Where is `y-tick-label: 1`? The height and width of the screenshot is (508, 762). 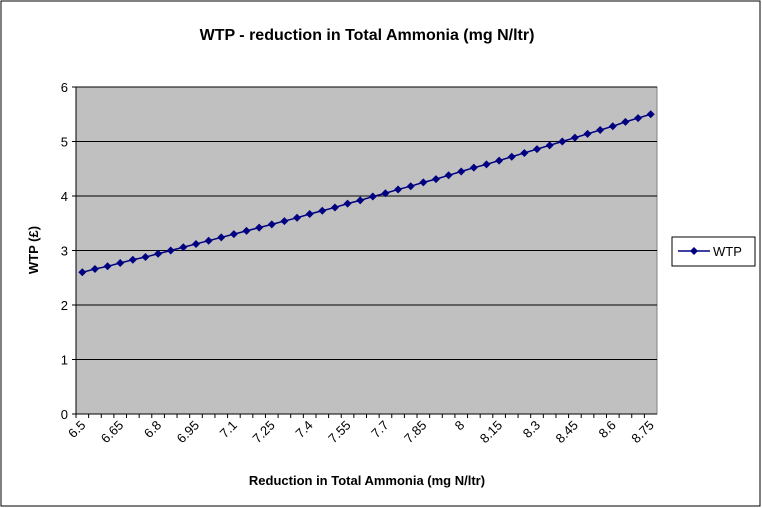
y-tick-label: 1 is located at coordinates (64, 360).